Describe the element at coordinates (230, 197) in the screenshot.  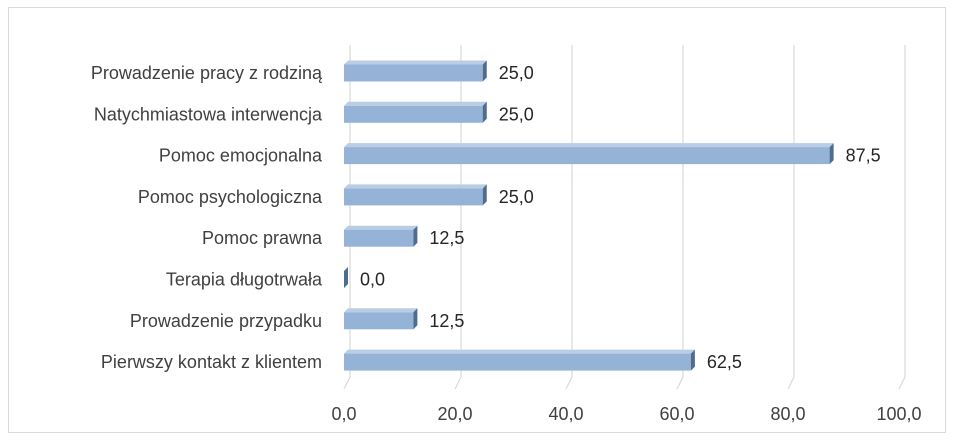
I see `category-label: Pomoc psychologiczna` at that location.